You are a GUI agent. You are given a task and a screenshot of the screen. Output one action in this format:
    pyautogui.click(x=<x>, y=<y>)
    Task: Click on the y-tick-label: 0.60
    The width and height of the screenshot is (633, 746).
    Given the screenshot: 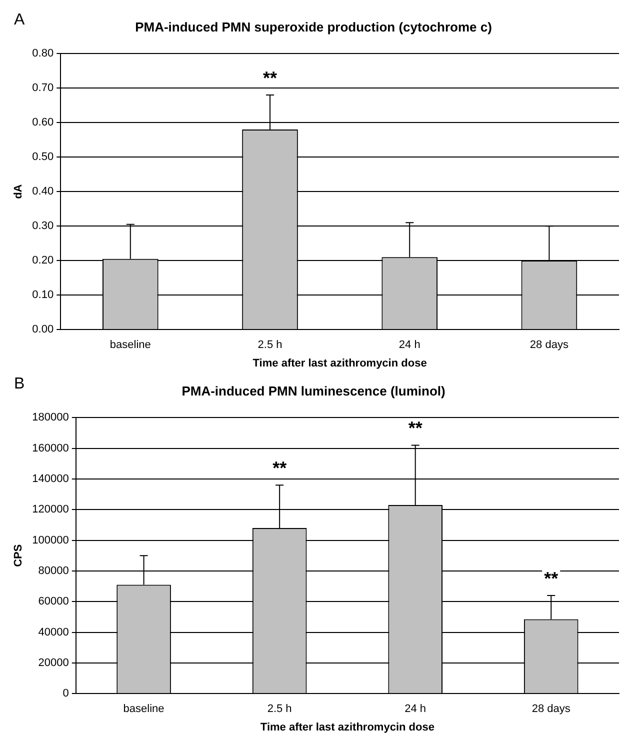 What is the action you would take?
    pyautogui.click(x=43, y=122)
    